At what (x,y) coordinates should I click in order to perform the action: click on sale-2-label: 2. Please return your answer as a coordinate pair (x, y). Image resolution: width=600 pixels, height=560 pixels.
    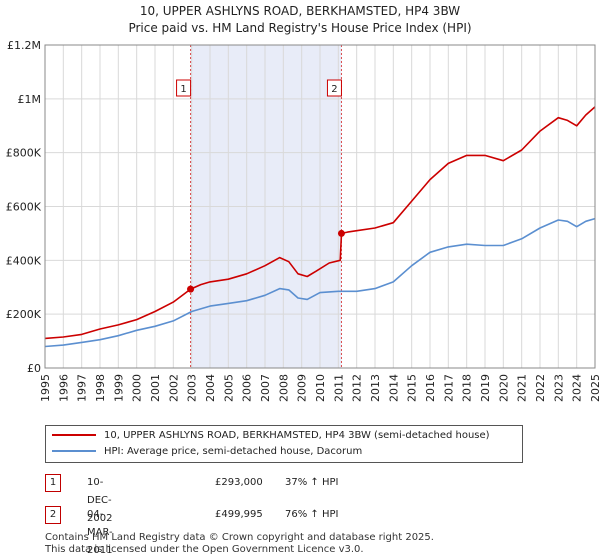
    Looking at the image, I should click on (334, 89).